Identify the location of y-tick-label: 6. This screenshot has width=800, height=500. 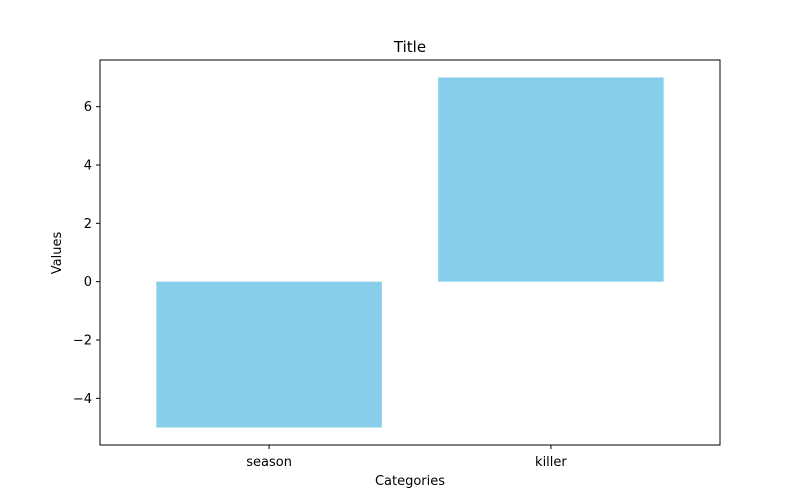
(88, 107).